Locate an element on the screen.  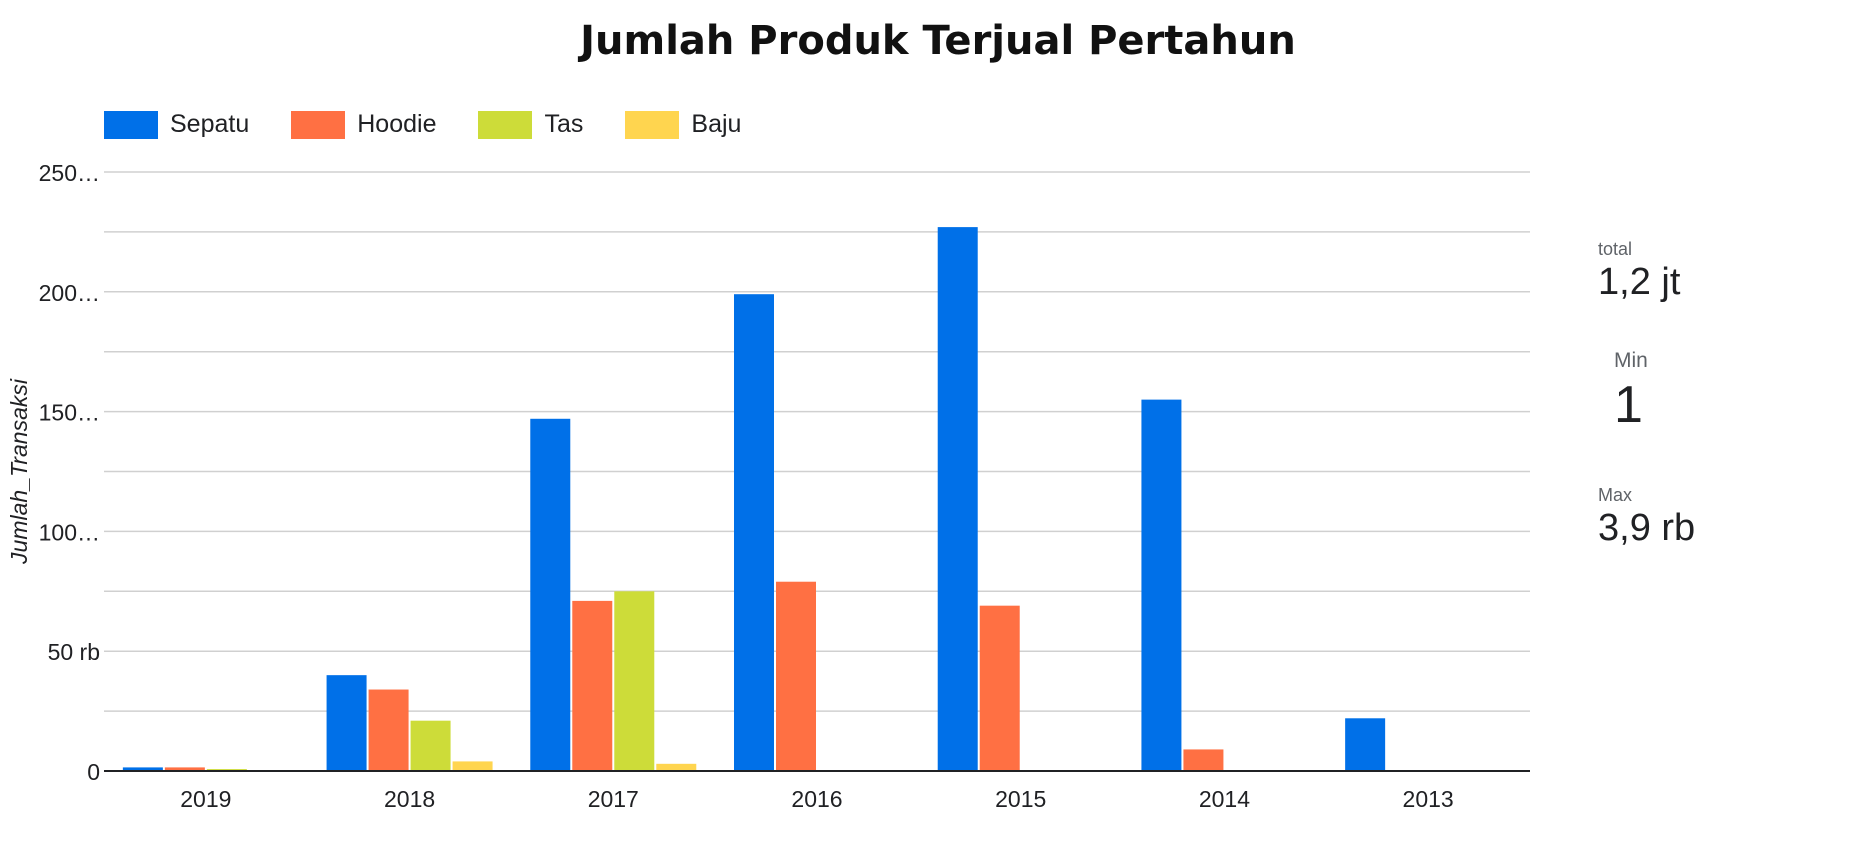
bar-sepatu-2016 is located at coordinates (754, 532).